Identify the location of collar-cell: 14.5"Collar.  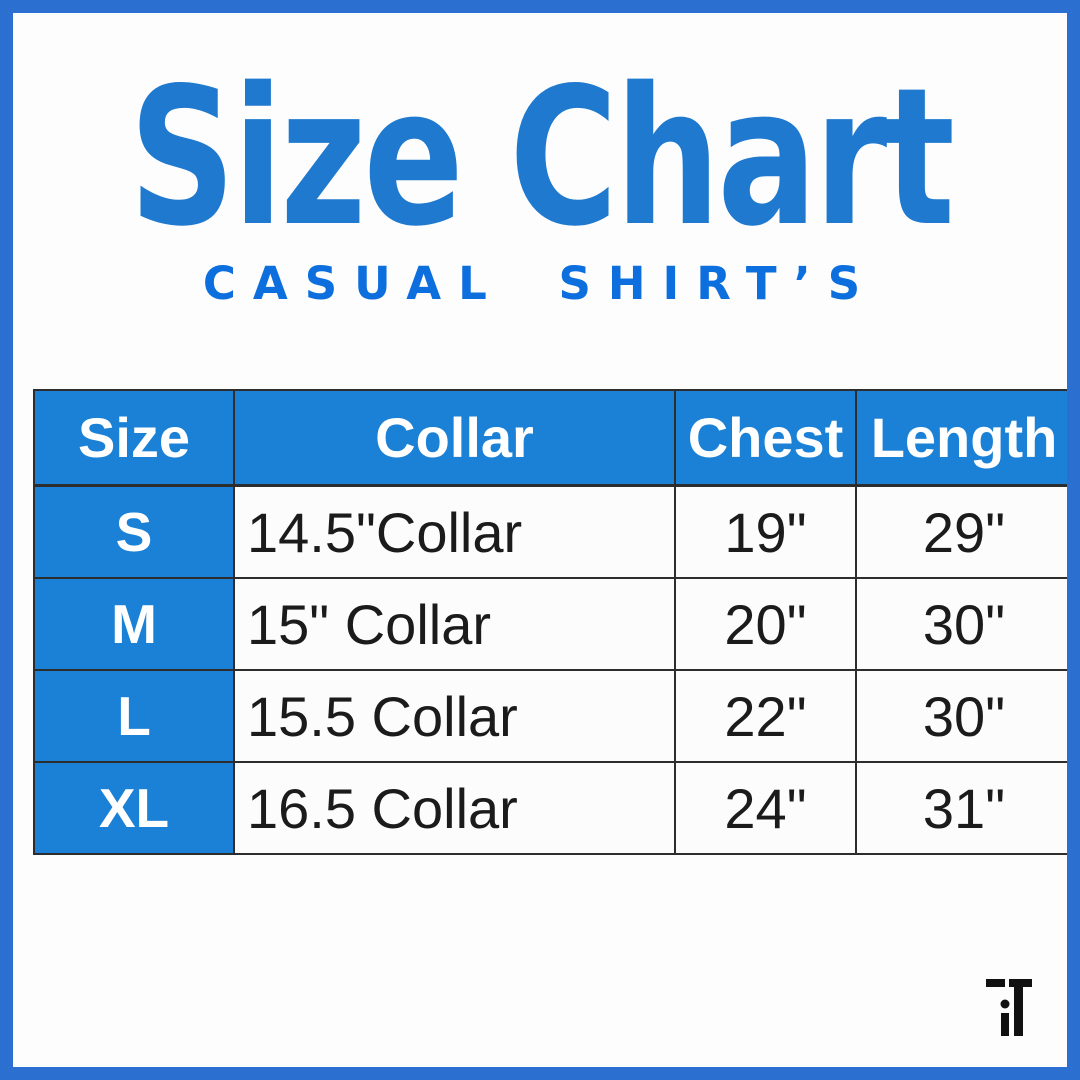
(454, 531).